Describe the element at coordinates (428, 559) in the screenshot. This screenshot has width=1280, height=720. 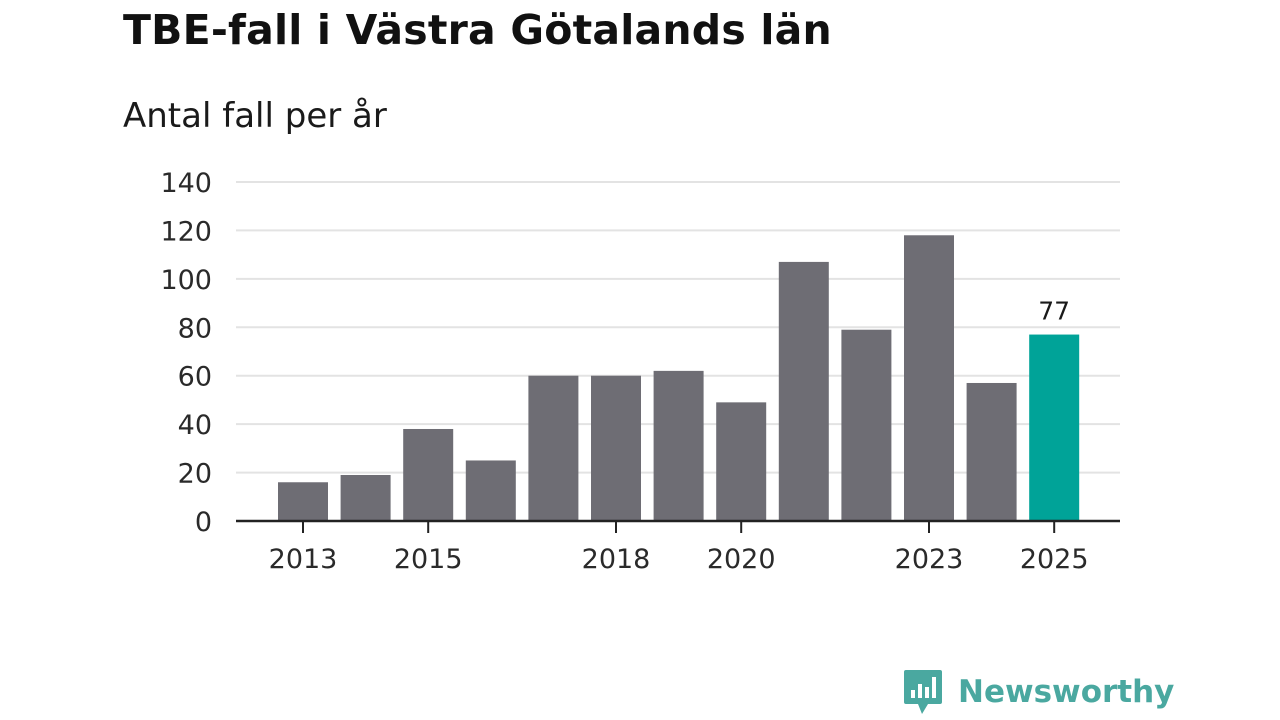
I see `x-tick-label: 2015` at that location.